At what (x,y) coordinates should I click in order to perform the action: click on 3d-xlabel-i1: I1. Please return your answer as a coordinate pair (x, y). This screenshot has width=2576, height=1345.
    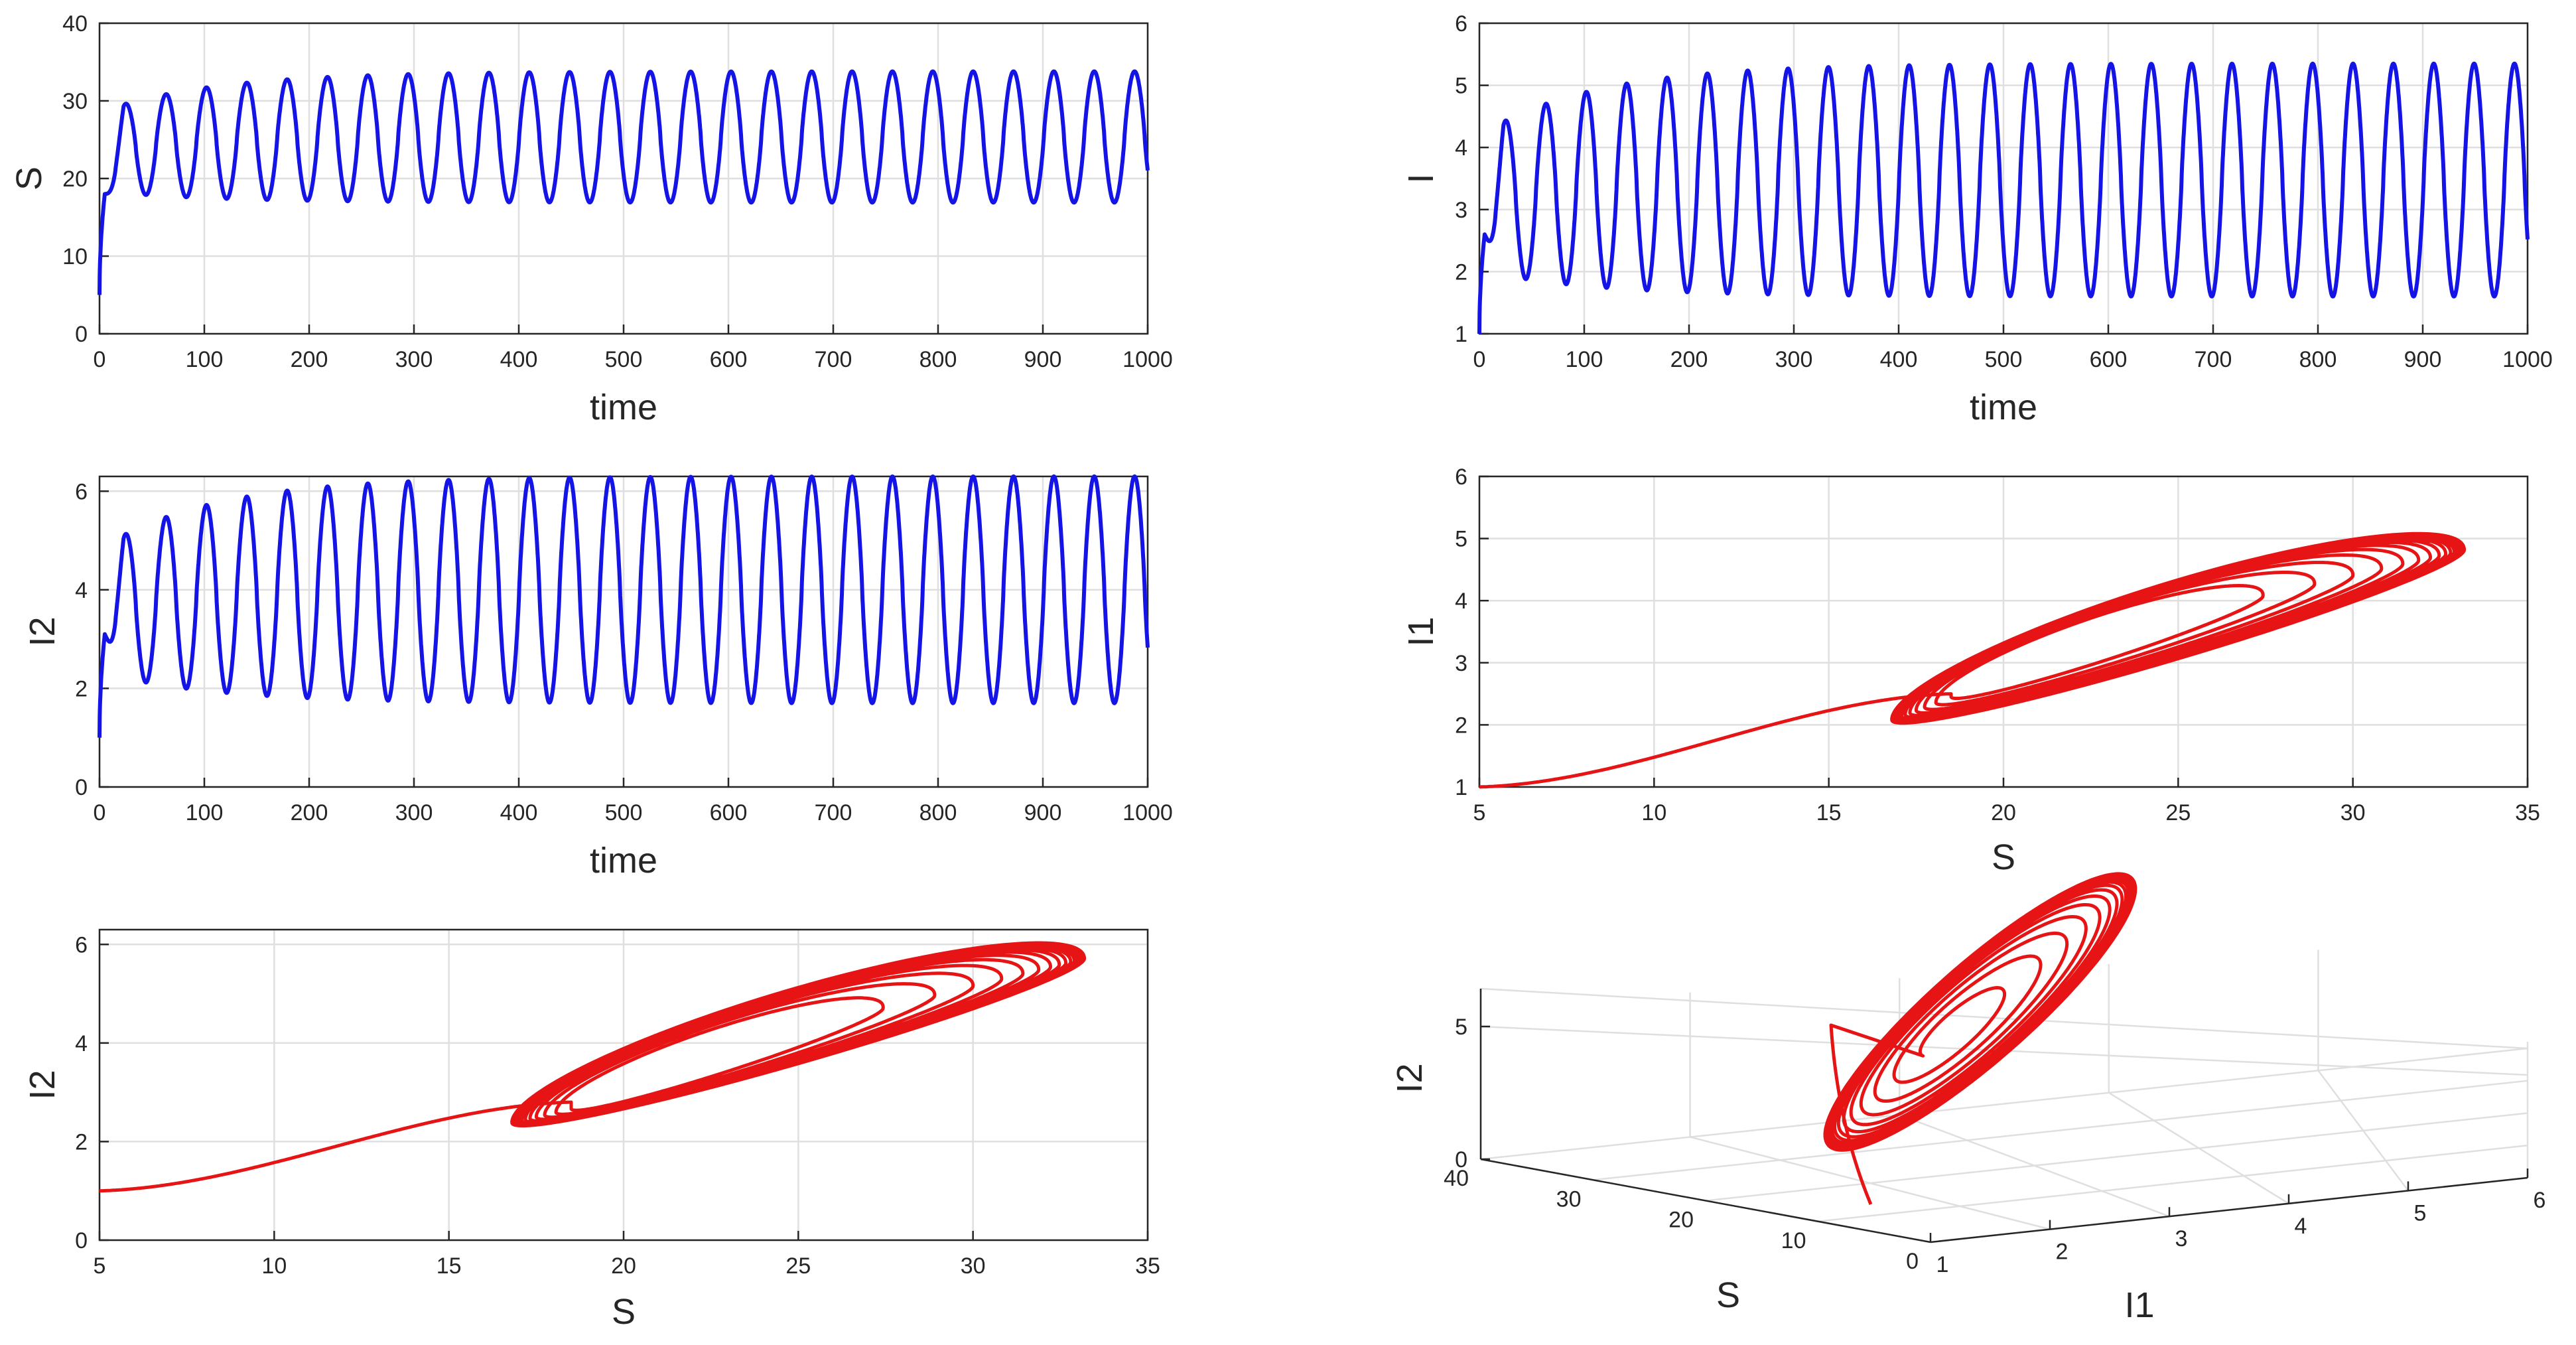
    Looking at the image, I should click on (2139, 1305).